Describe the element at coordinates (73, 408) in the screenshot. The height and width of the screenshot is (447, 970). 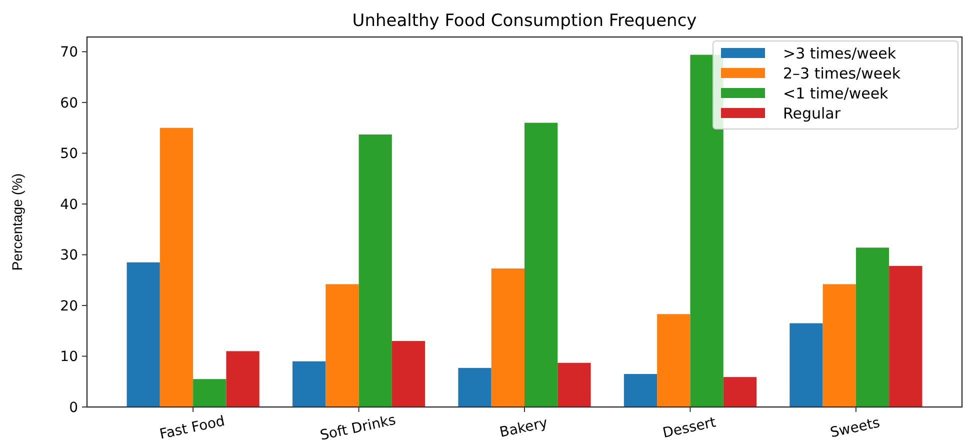
I see `y-tick-label: 0` at that location.